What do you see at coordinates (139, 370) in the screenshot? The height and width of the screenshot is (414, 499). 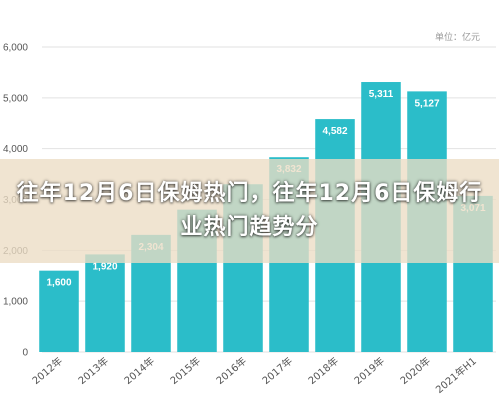 I see `x-tick-label: 2014年` at bounding box center [139, 370].